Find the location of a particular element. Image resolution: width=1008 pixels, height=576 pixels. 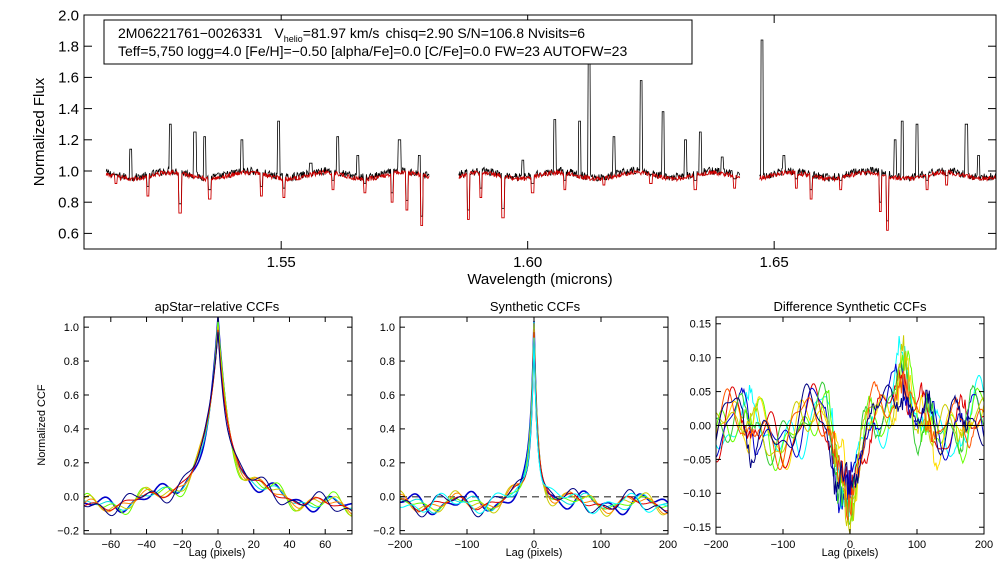

apstar-ccf-ticks: −60 −40 −20 0 20 40 60 −0.2 0.0 0.2 0.4 0.6 0.8 1.0 is located at coordinates (204, 434).